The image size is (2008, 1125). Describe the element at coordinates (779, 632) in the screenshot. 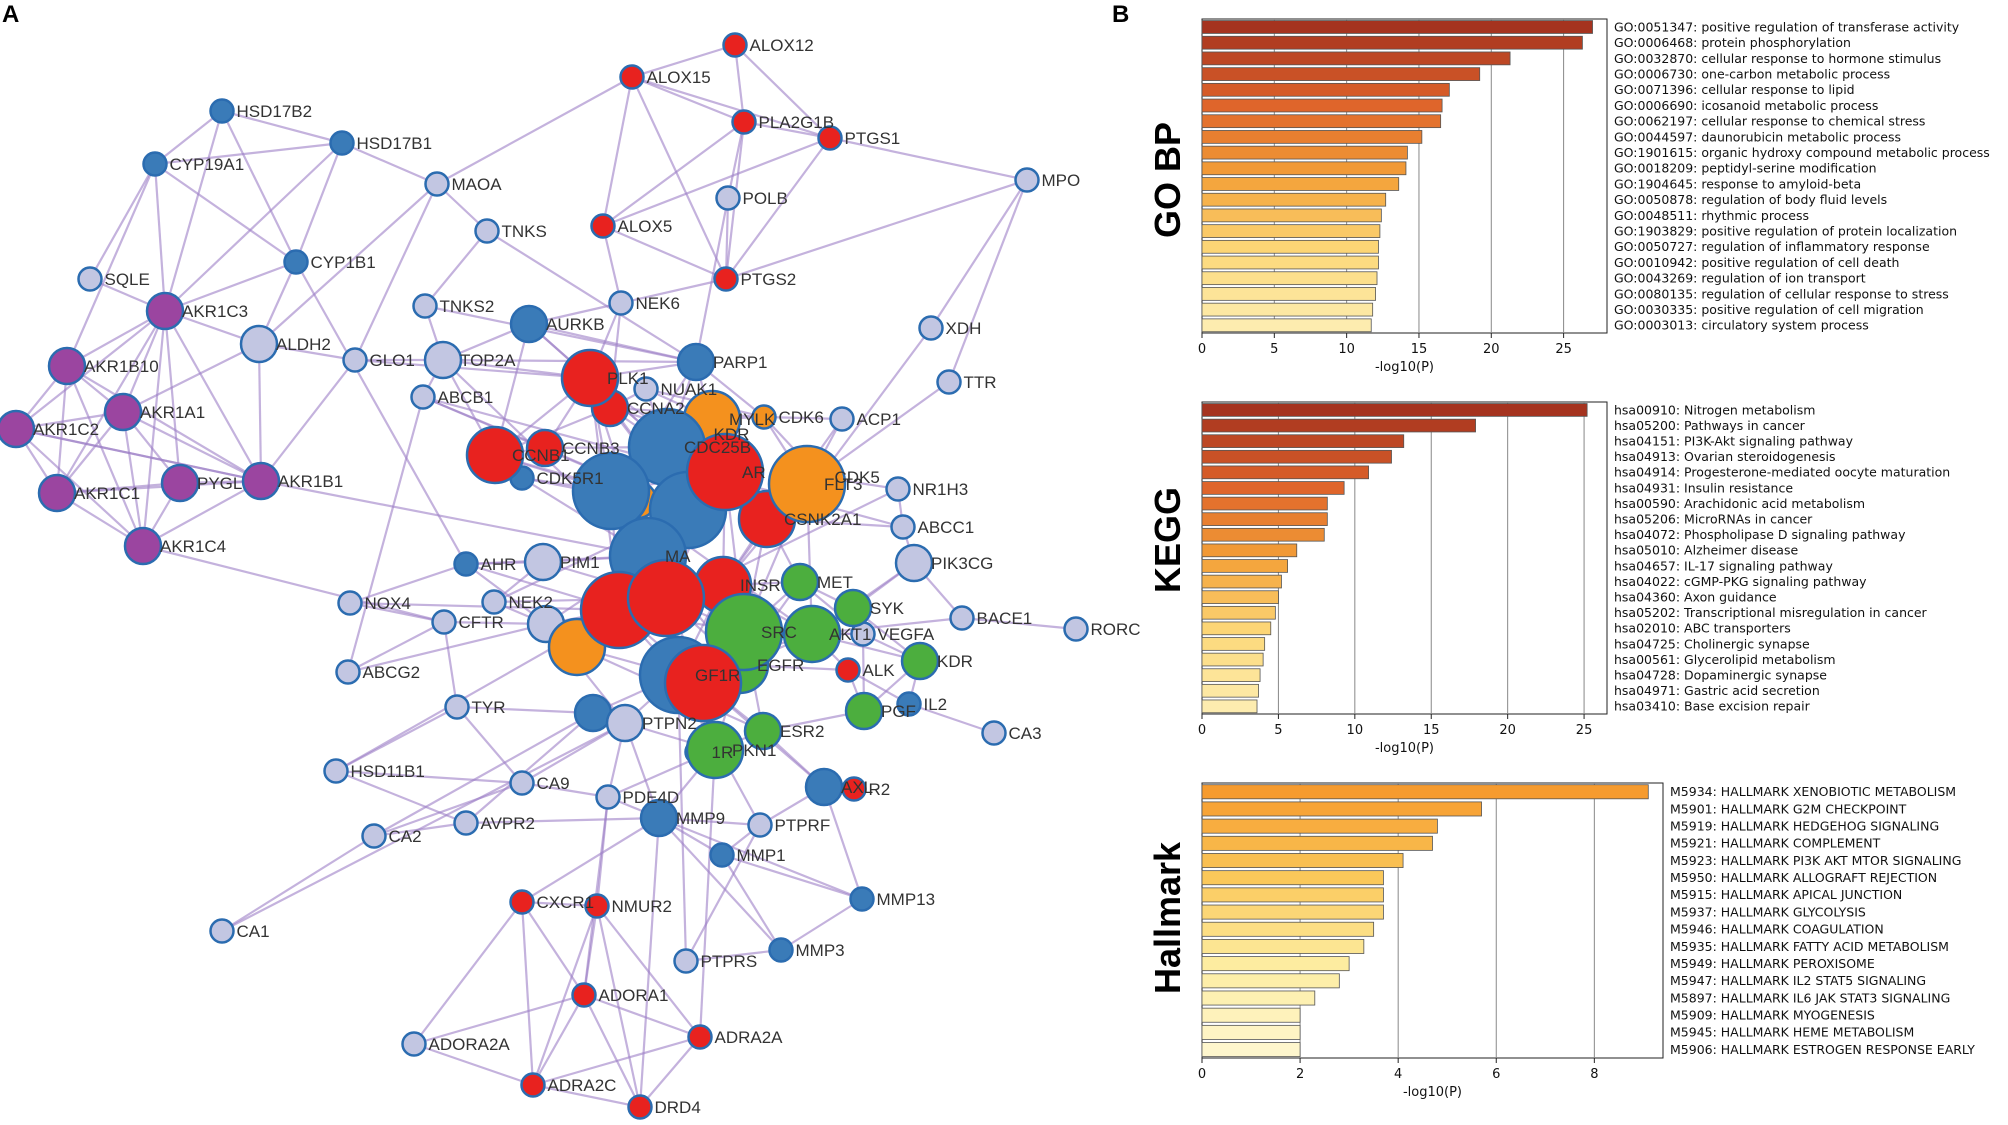

I see `node-label: SRC` at that location.